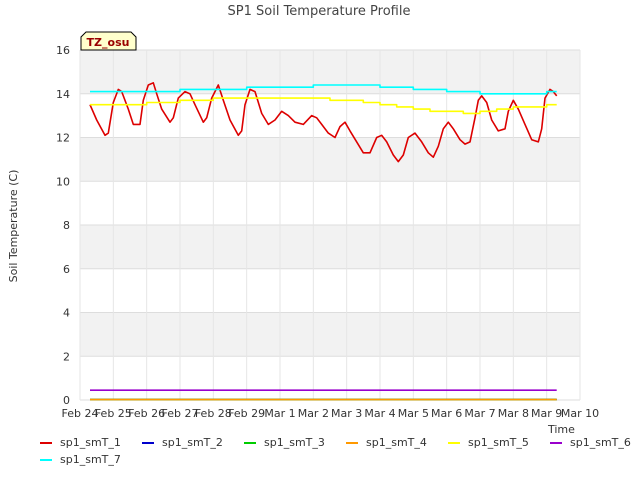 The height and width of the screenshot is (480, 640). I want to click on y-tick-label: 2, so click(66, 356).